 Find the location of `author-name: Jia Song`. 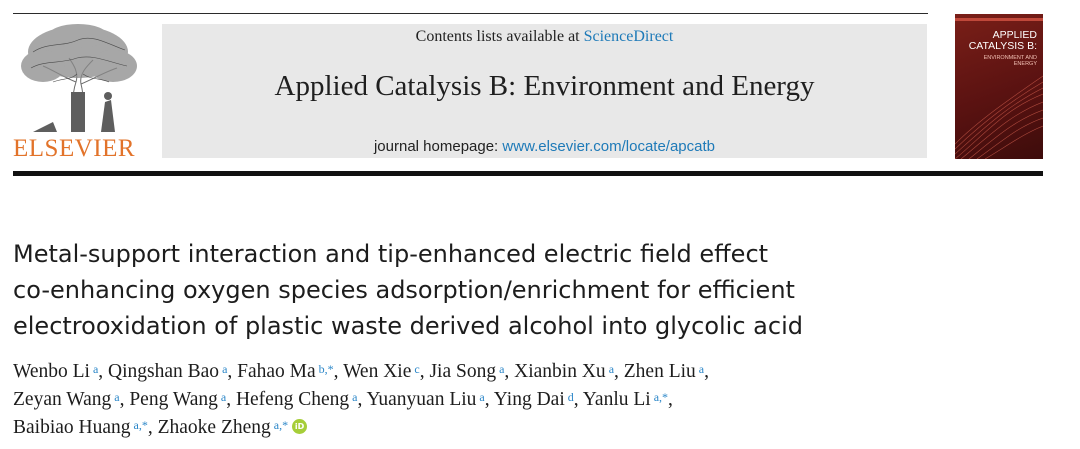

author-name: Jia Song is located at coordinates (463, 371).